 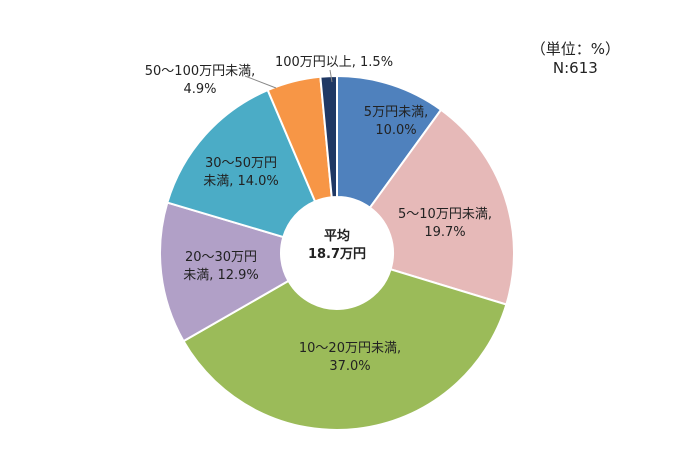 What do you see at coordinates (396, 121) in the screenshot?
I see `slice-label-1: 5万円未満, 10.0%` at bounding box center [396, 121].